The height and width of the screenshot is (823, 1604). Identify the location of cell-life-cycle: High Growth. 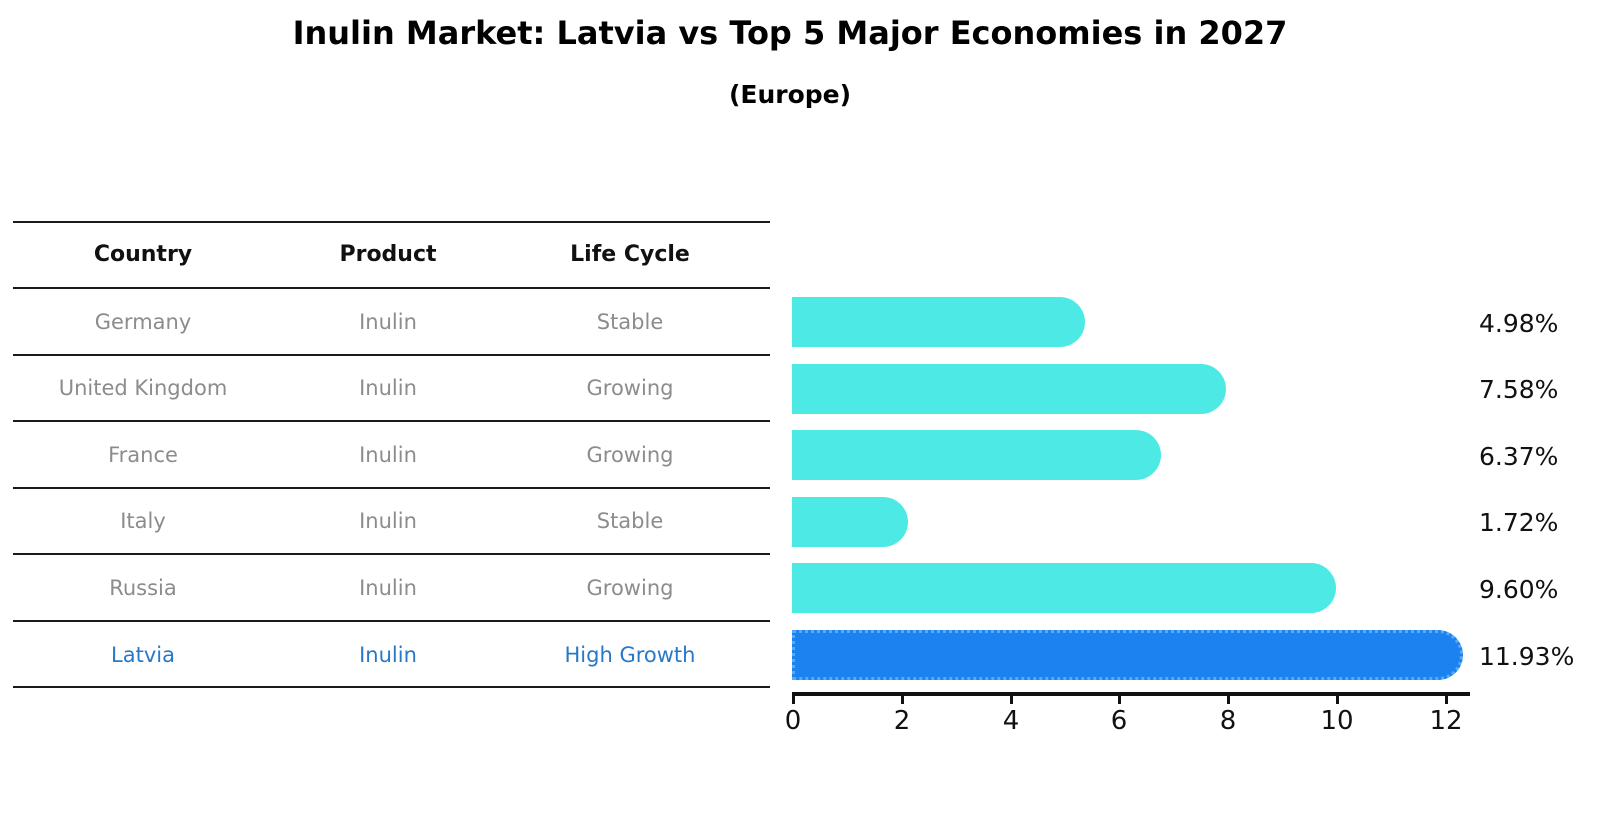
(630, 655).